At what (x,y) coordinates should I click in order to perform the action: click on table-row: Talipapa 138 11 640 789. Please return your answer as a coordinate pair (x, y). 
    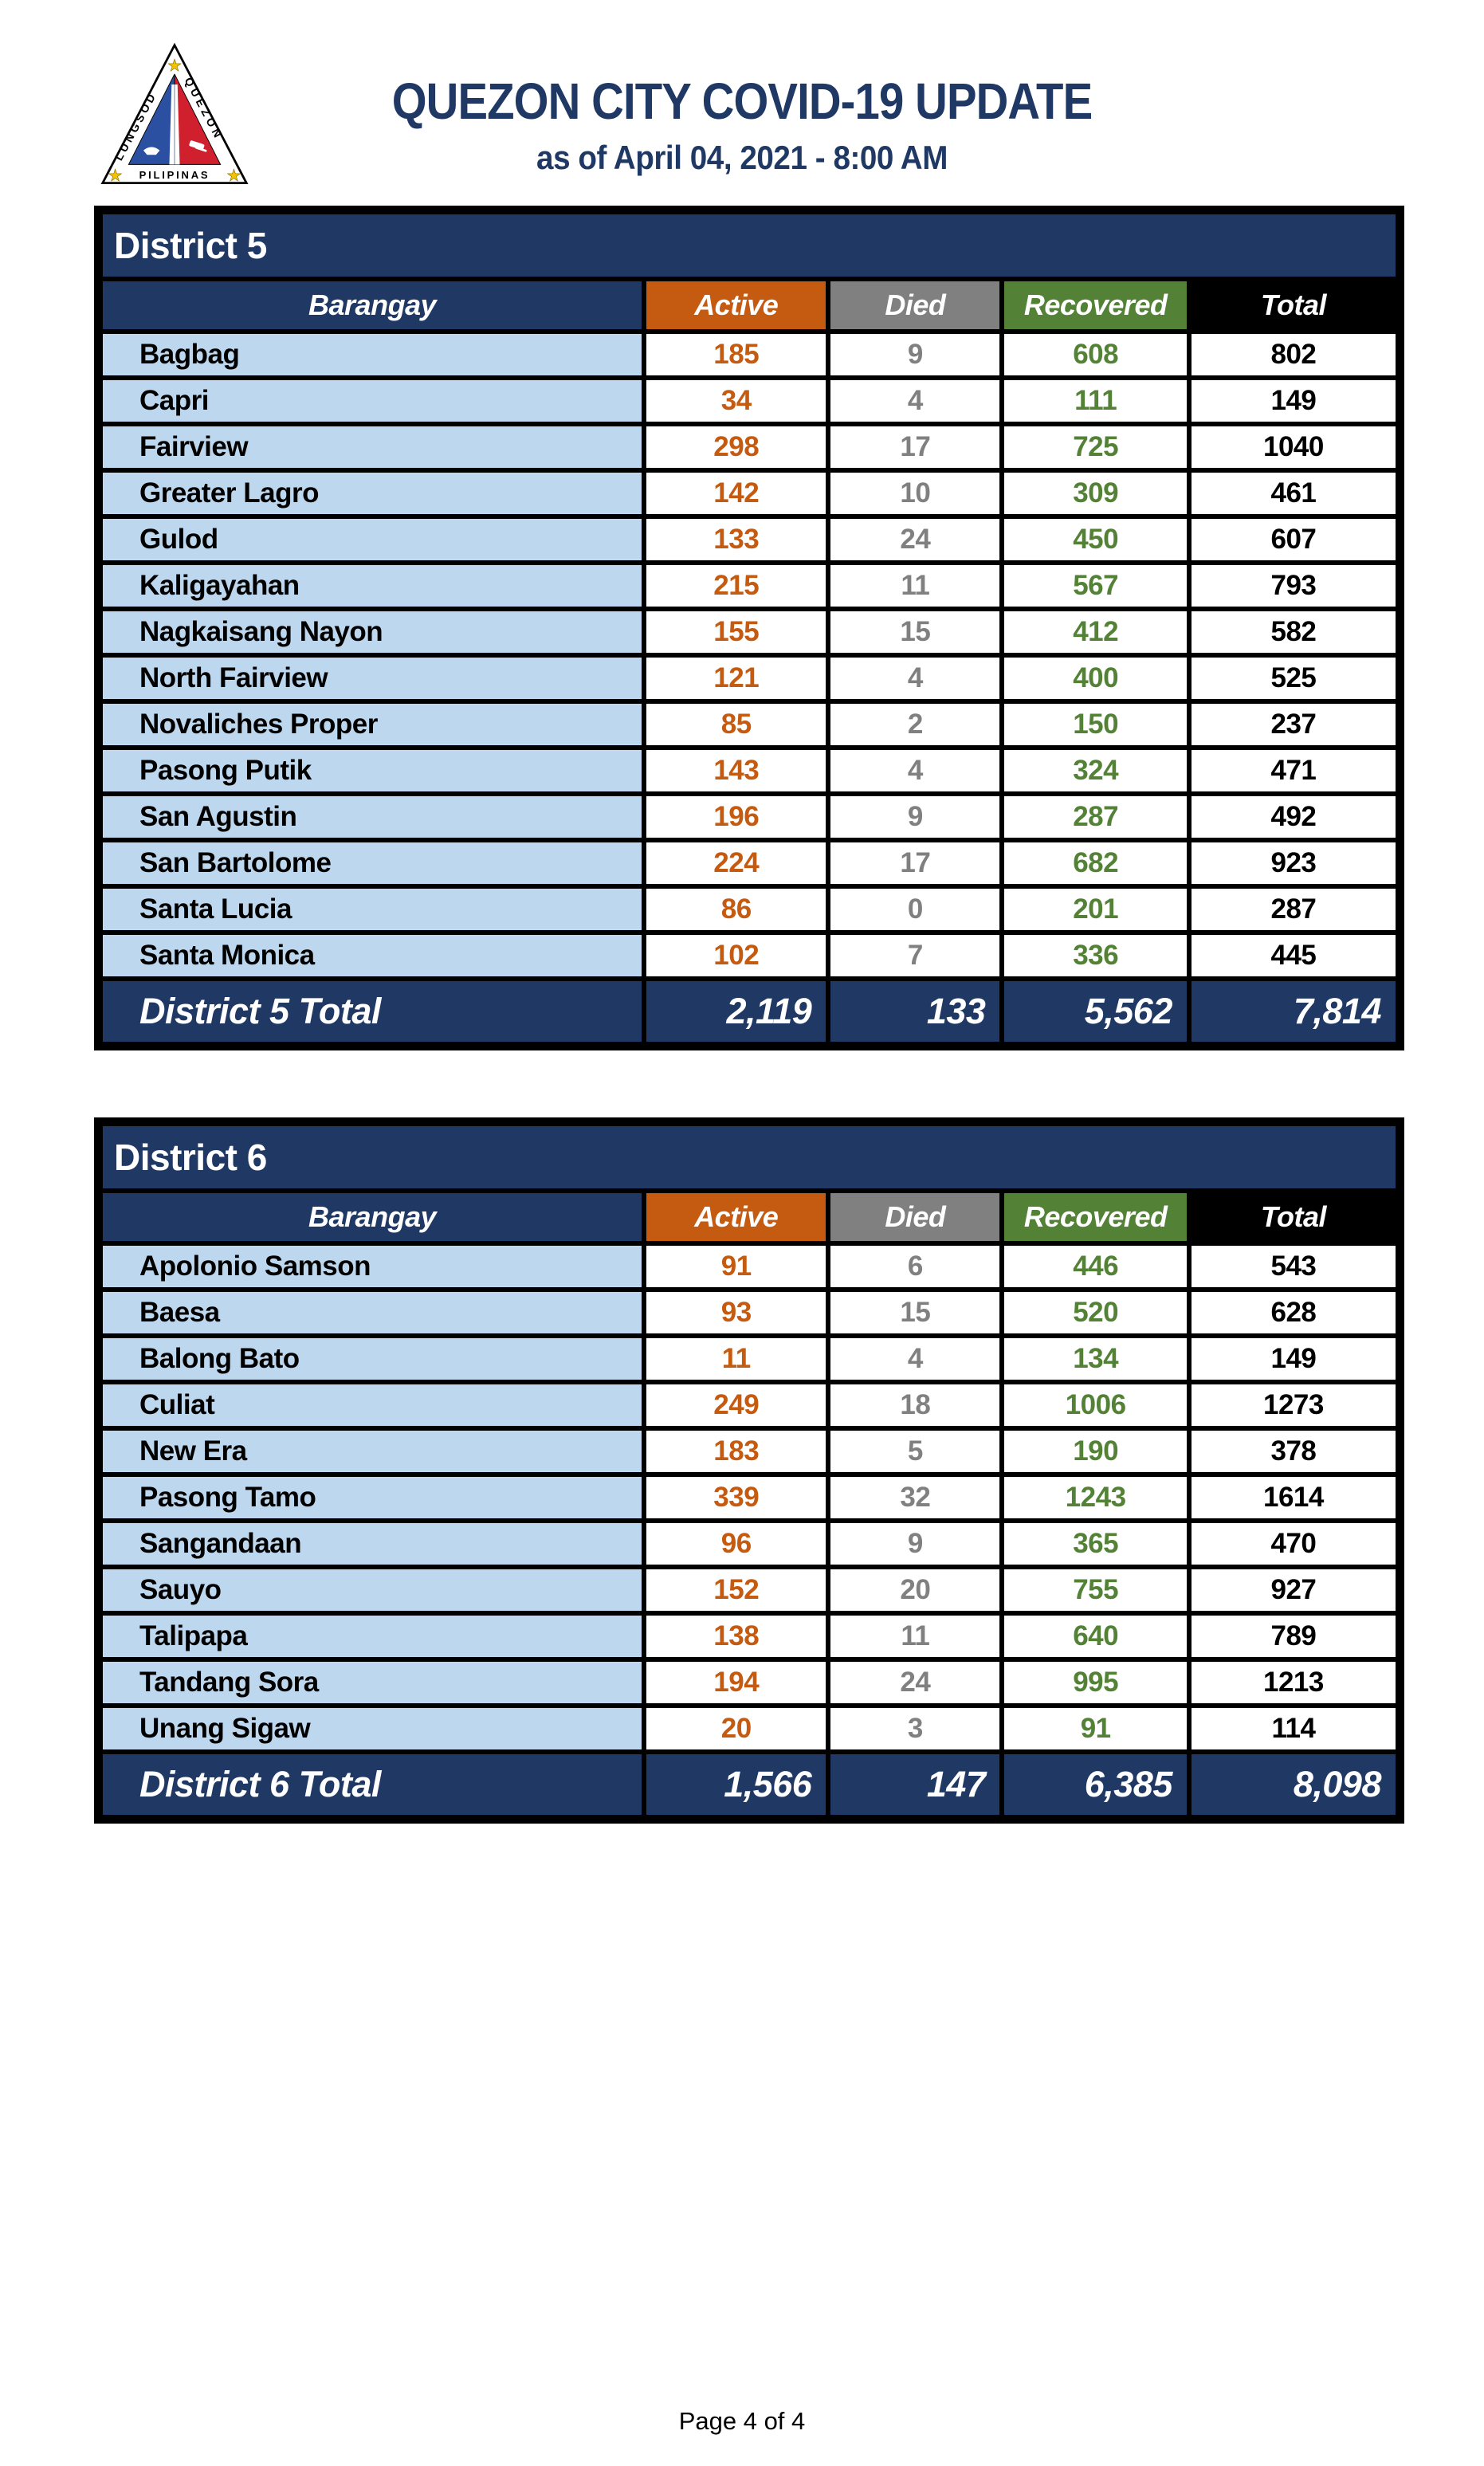
    Looking at the image, I should click on (749, 1636).